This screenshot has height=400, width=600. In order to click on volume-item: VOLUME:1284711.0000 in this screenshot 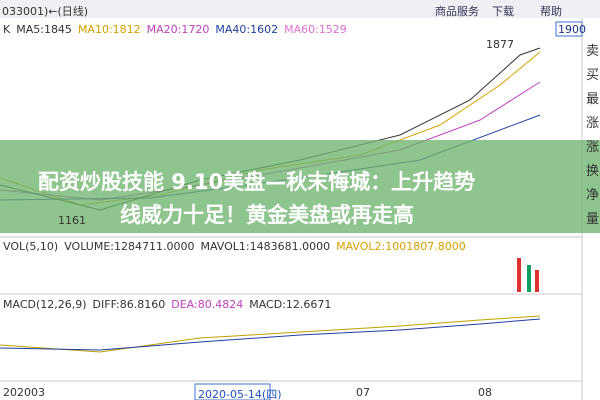, I will do `click(129, 246)`.